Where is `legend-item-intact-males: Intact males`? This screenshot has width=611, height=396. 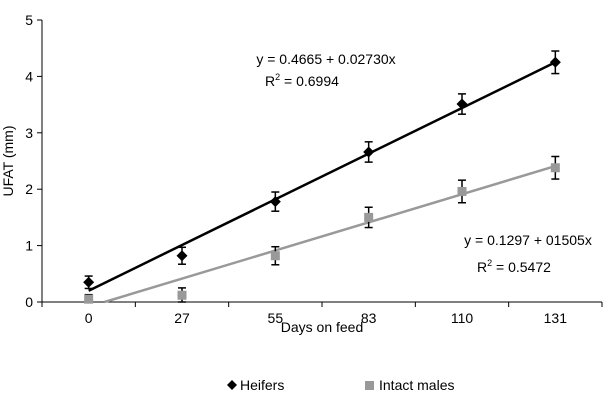
legend-item-intact-males: Intact males is located at coordinates (409, 385).